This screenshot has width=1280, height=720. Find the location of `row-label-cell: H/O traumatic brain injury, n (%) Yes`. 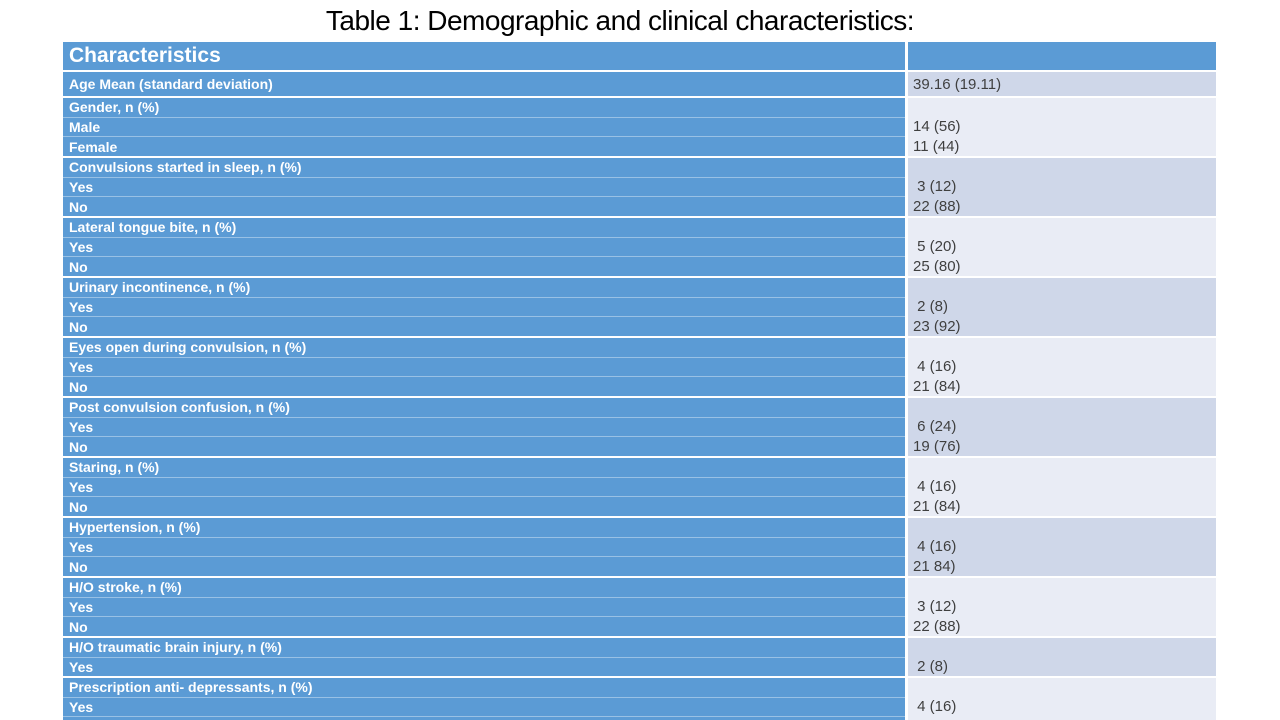

row-label-cell: H/O traumatic brain injury, n (%) Yes is located at coordinates (484, 657).